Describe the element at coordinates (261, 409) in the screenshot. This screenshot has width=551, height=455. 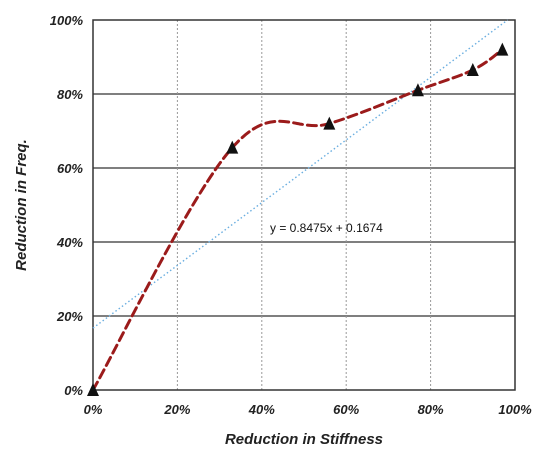
I see `x-tick-label: 40%` at that location.